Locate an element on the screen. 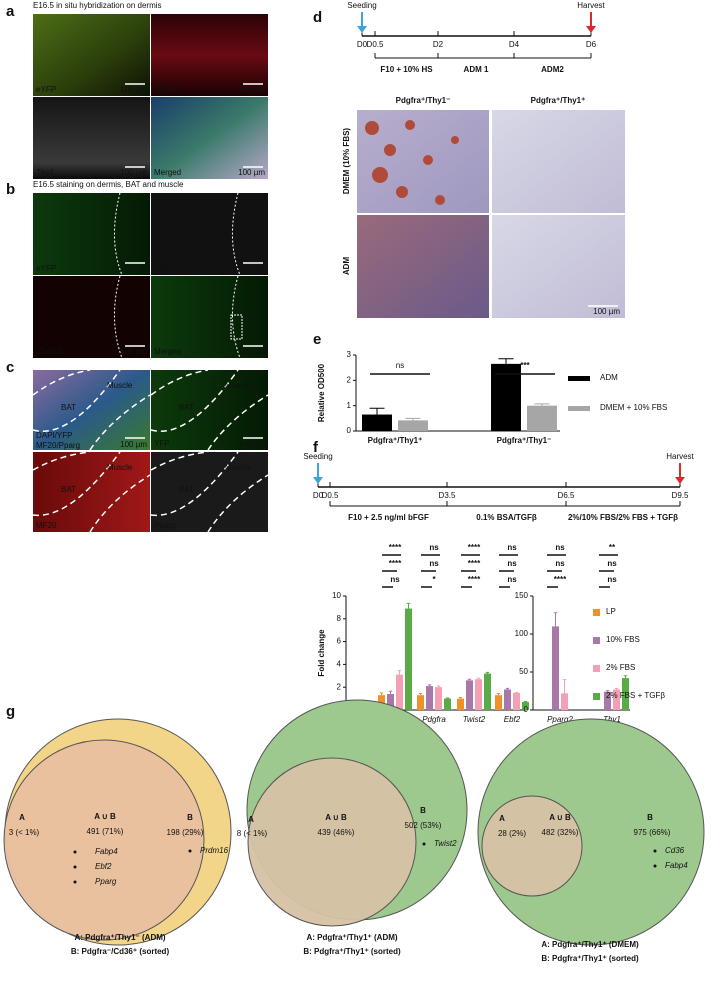 The image size is (716, 998). legend-label: 2% FBS is located at coordinates (620, 667).